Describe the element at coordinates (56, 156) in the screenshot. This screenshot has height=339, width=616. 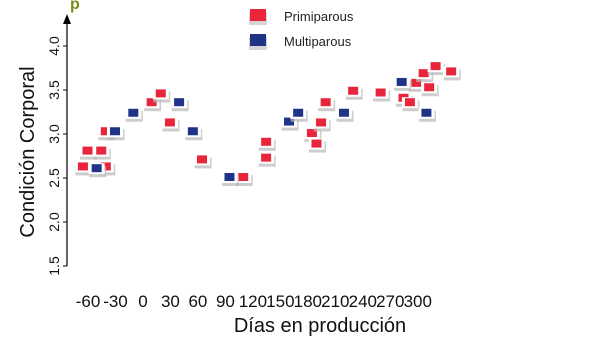
I see `y-ticks: 1.5 2.0 2.5 3.0 3.5 4.0` at that location.